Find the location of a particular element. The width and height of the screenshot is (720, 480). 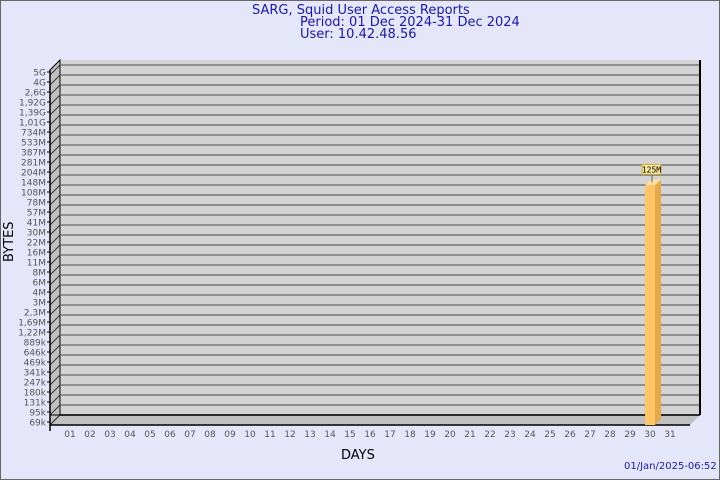

y-tick-label: 2,6G is located at coordinates (35, 94).